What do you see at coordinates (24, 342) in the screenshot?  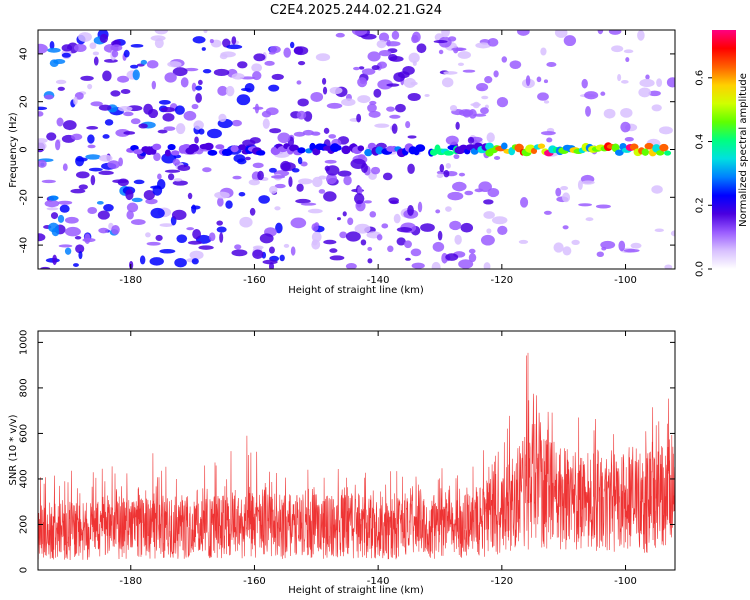 I see `y-tick-label: 1000` at bounding box center [24, 342].